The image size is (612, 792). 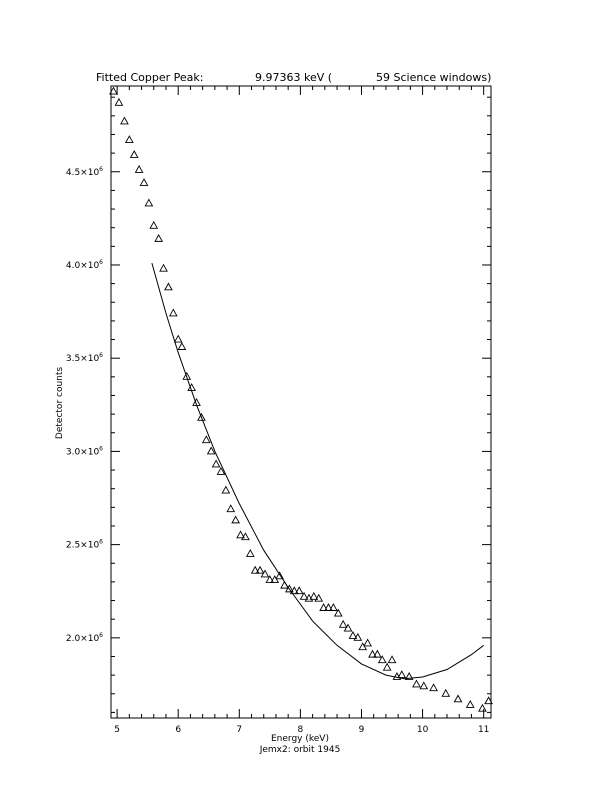 I want to click on x-tick-label: 6, so click(x=178, y=730).